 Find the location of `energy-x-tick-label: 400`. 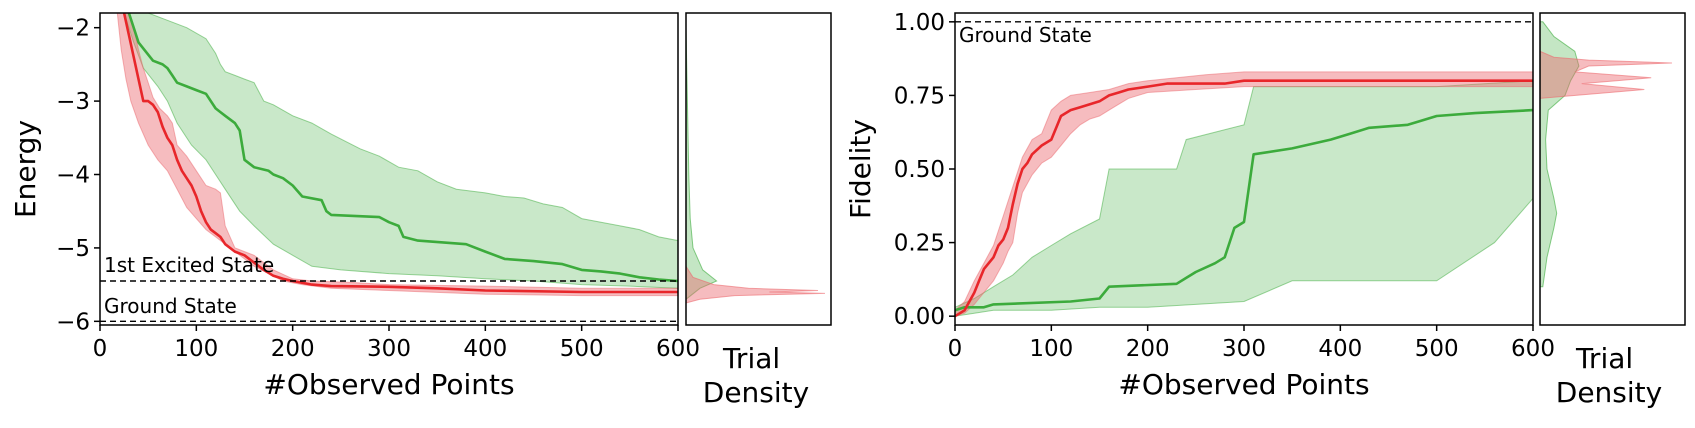

energy-x-tick-label: 400 is located at coordinates (485, 349).